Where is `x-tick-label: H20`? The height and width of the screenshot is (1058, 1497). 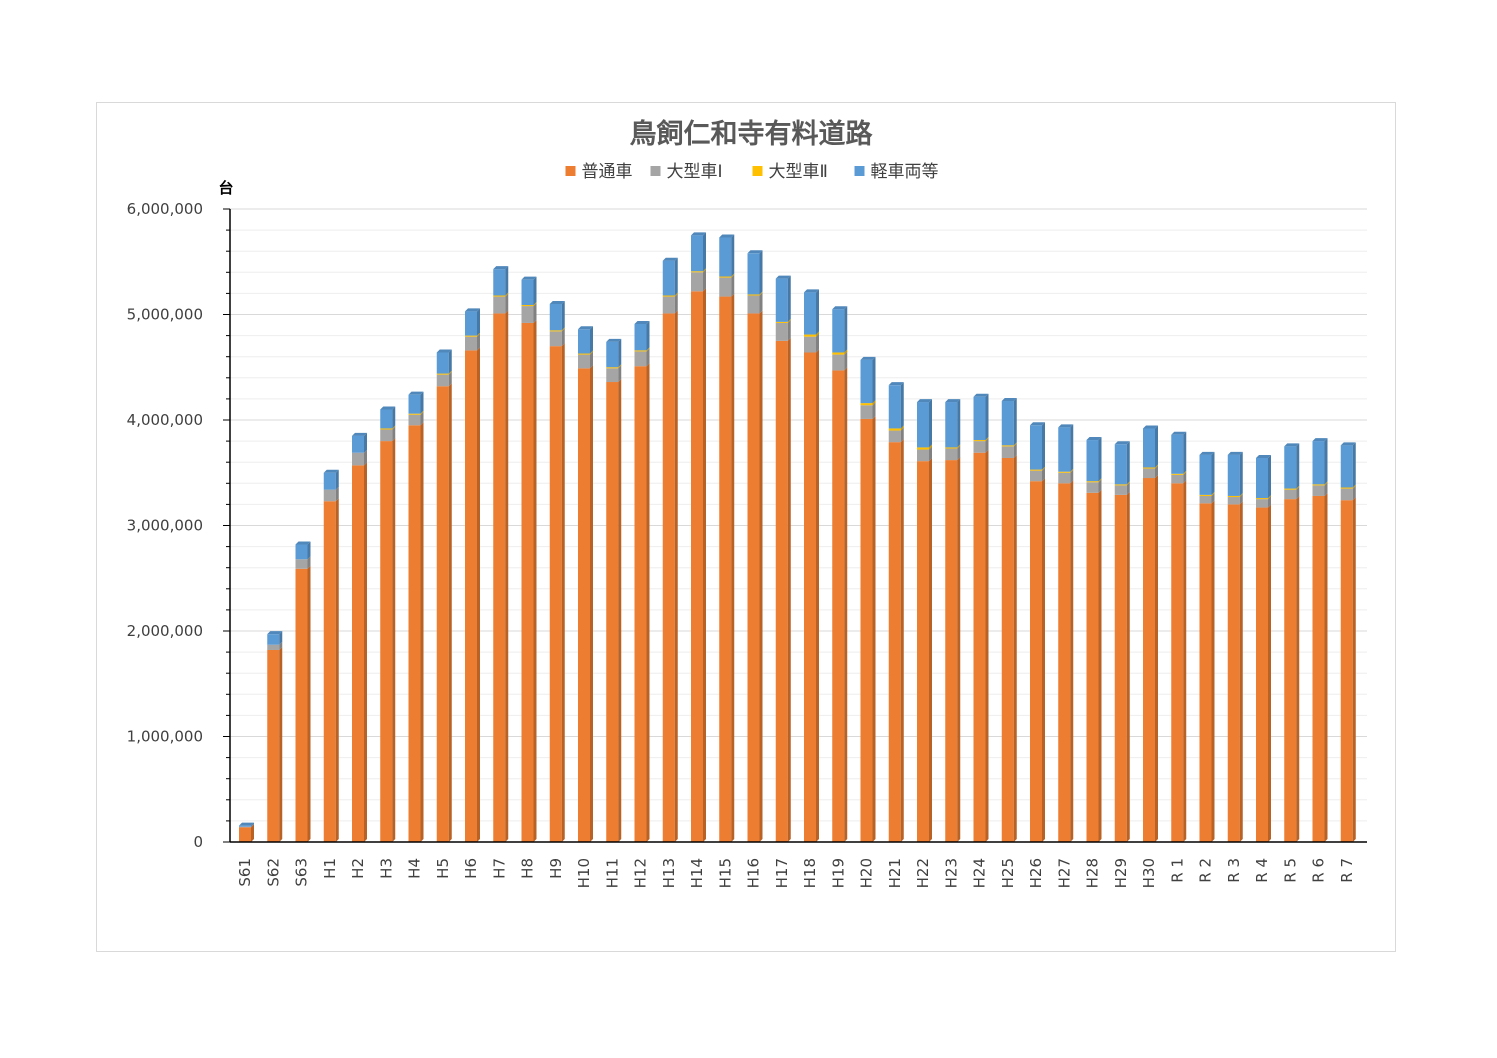
x-tick-label: H20 is located at coordinates (867, 873).